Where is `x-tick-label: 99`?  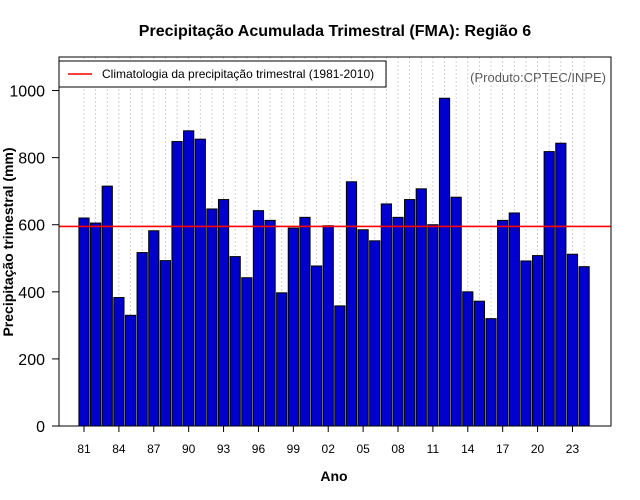
x-tick-label: 99 is located at coordinates (294, 449).